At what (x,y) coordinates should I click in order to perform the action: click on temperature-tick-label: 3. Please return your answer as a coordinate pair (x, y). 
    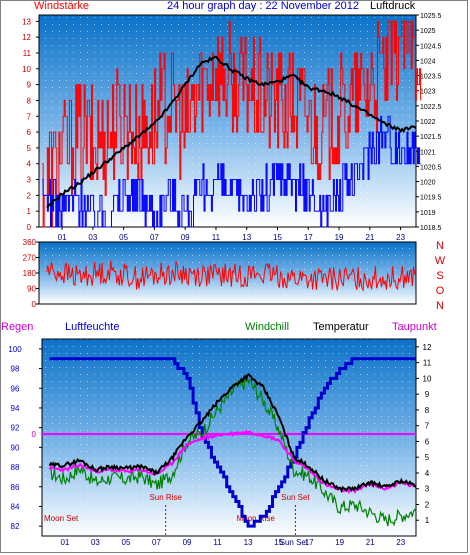
    Looking at the image, I should click on (427, 489).